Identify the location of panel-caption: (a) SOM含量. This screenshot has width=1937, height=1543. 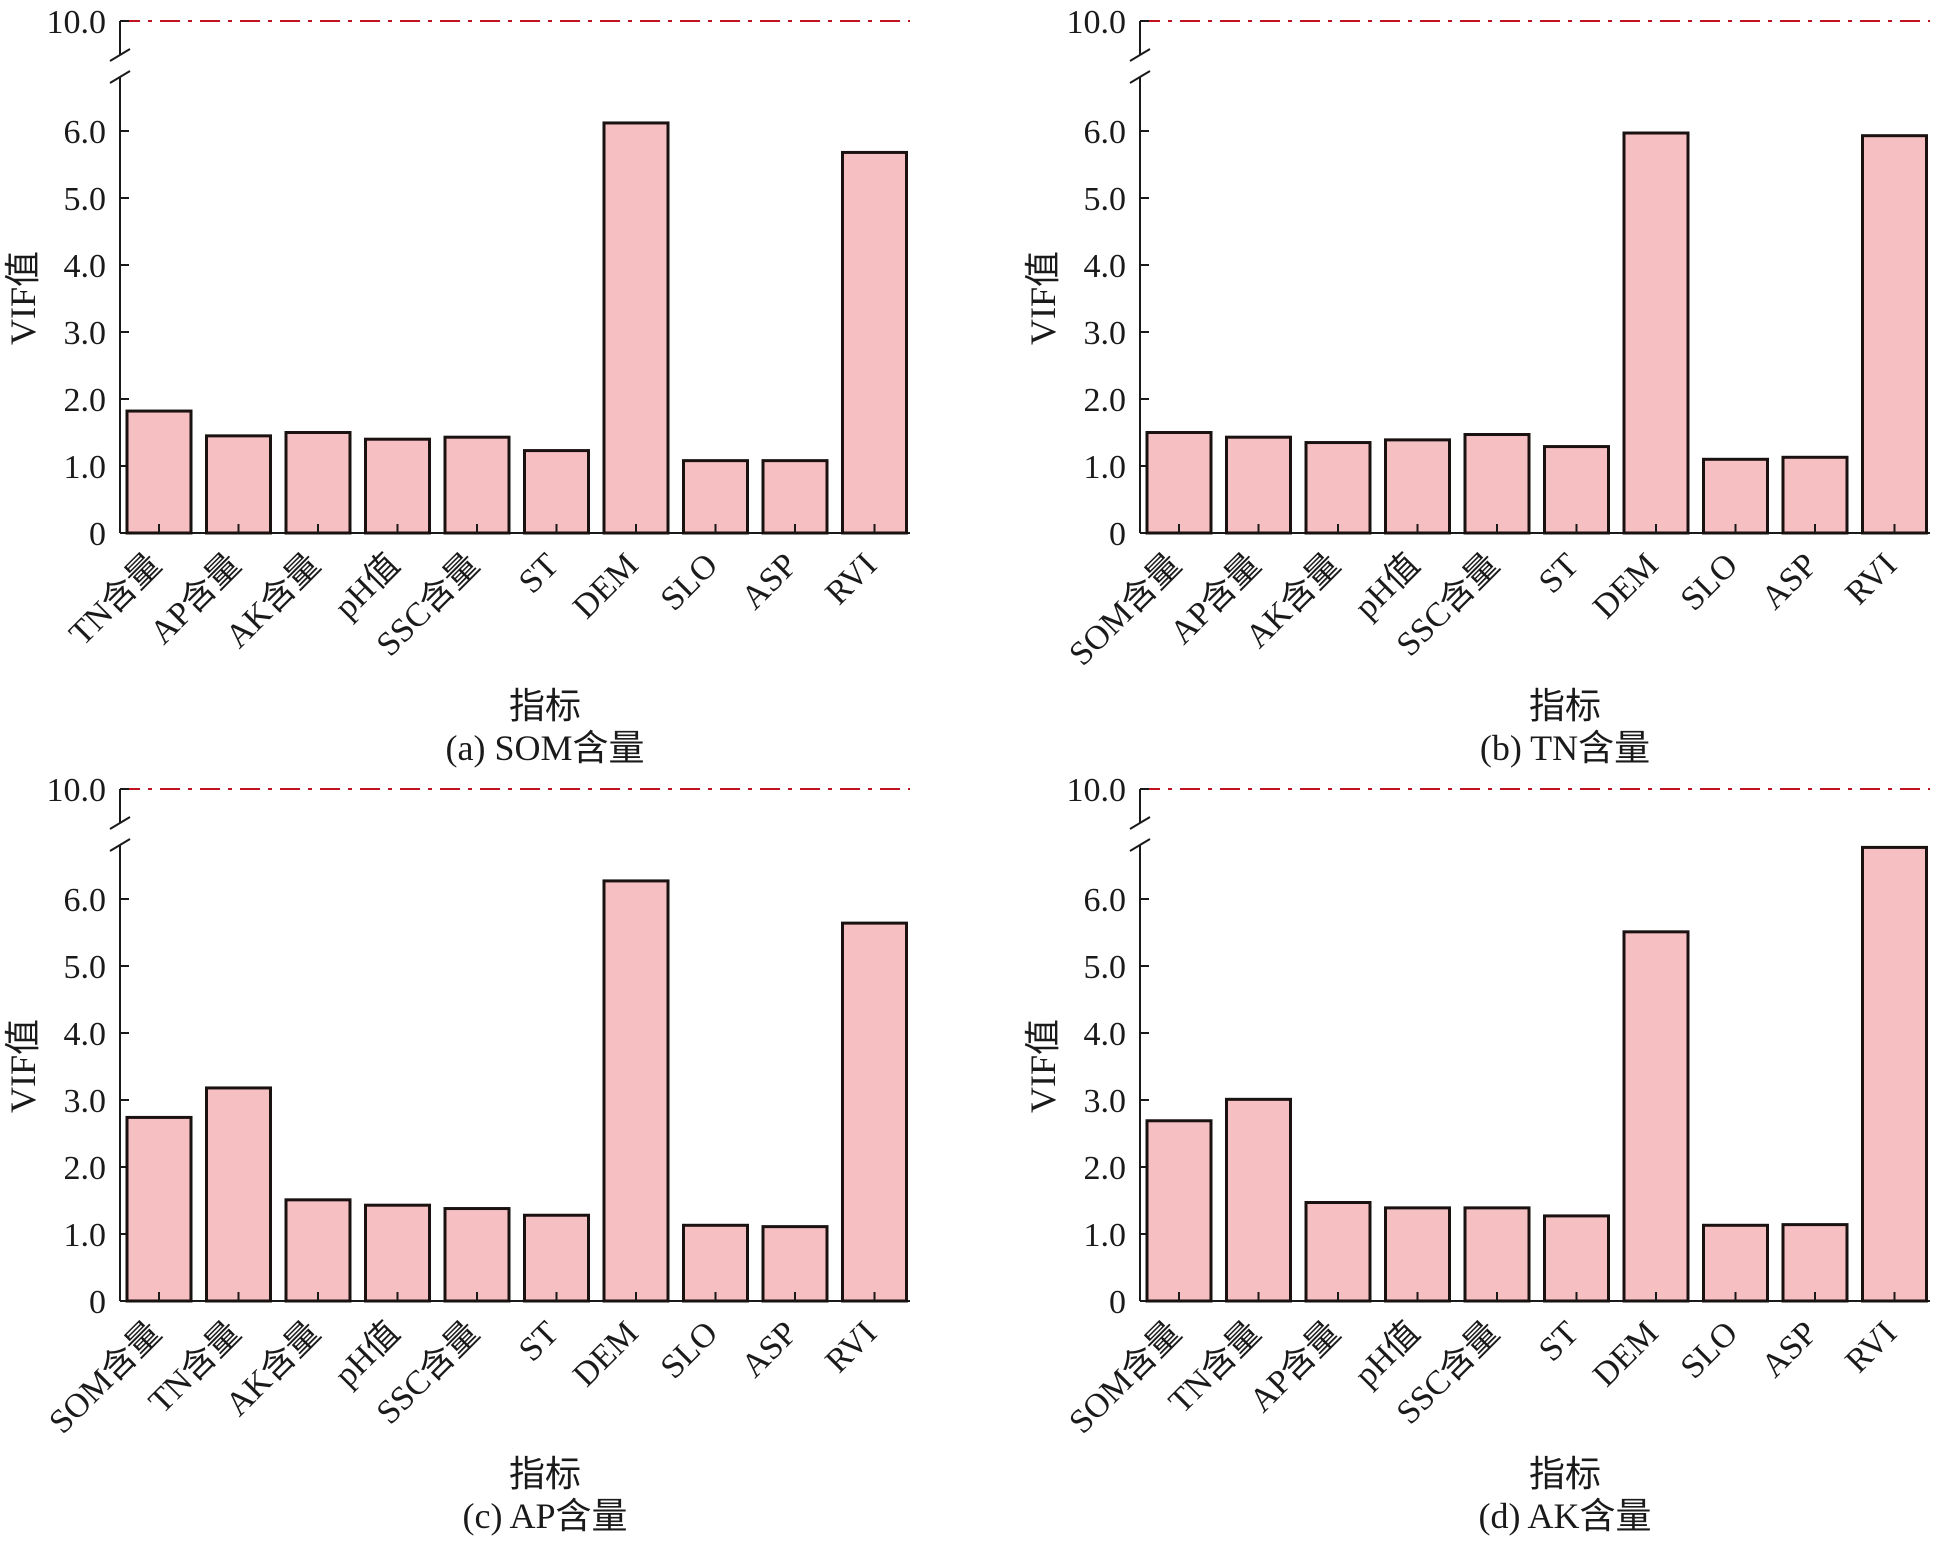
(545, 748).